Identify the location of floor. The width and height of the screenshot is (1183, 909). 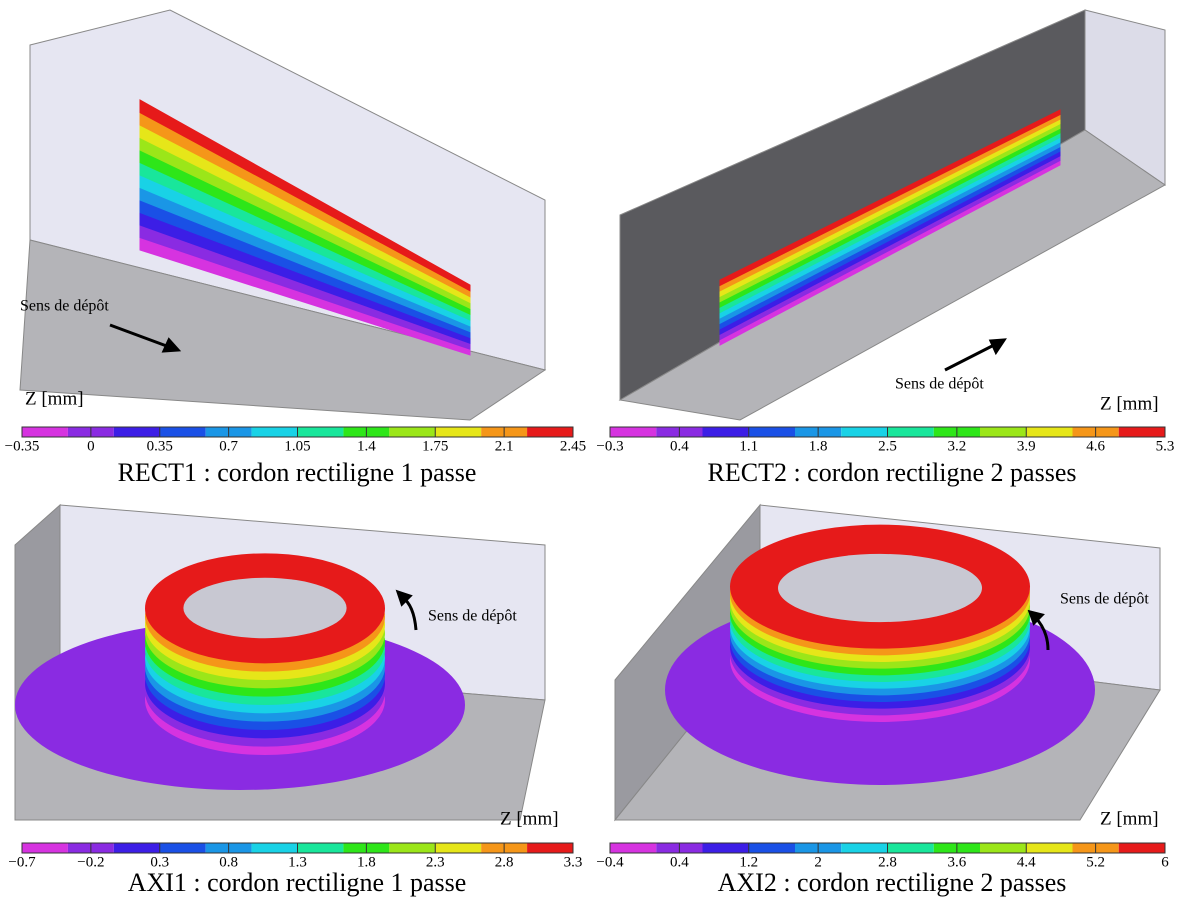
(283, 330).